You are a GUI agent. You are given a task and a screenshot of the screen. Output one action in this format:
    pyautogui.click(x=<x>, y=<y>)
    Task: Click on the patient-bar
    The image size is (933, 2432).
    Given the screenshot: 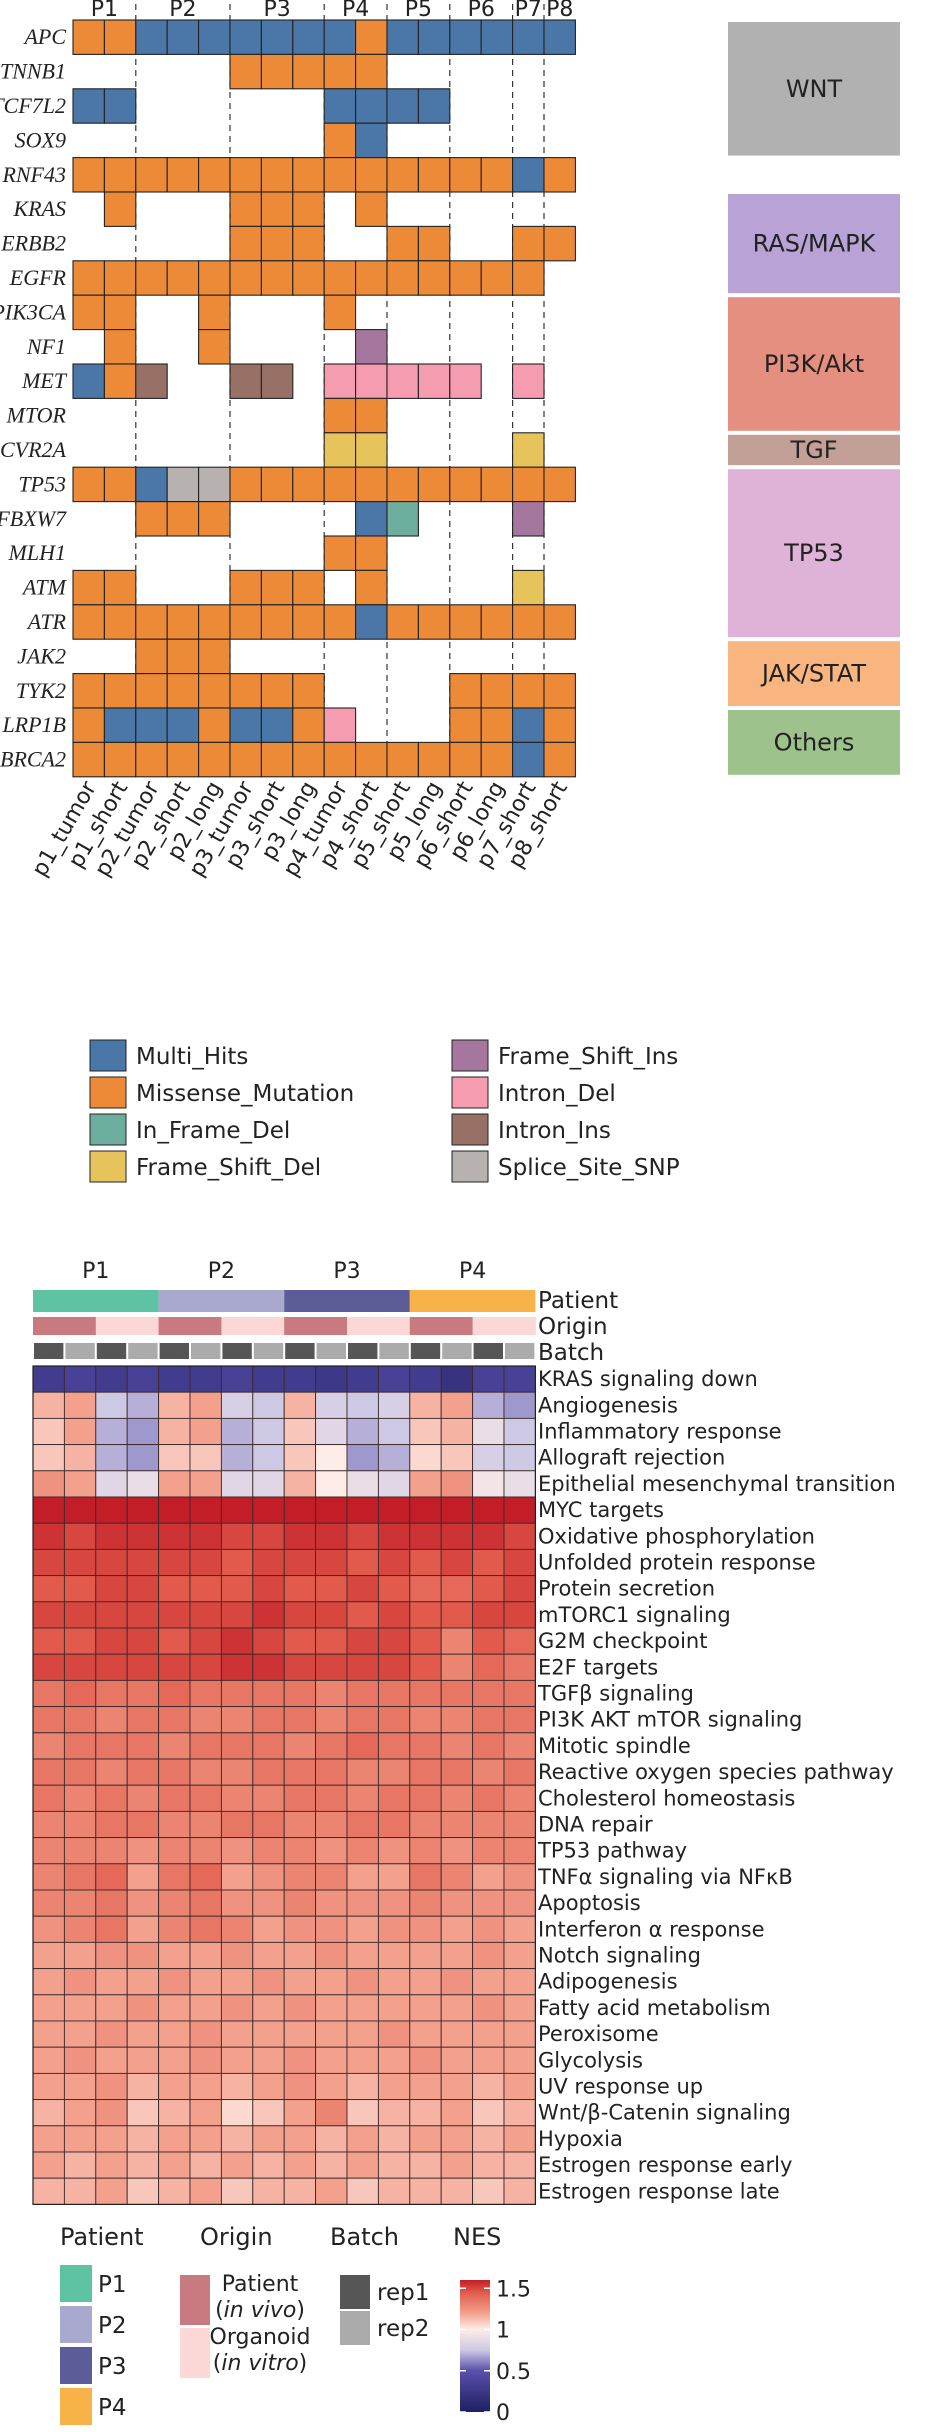 What is the action you would take?
    pyautogui.click(x=96, y=1301)
    